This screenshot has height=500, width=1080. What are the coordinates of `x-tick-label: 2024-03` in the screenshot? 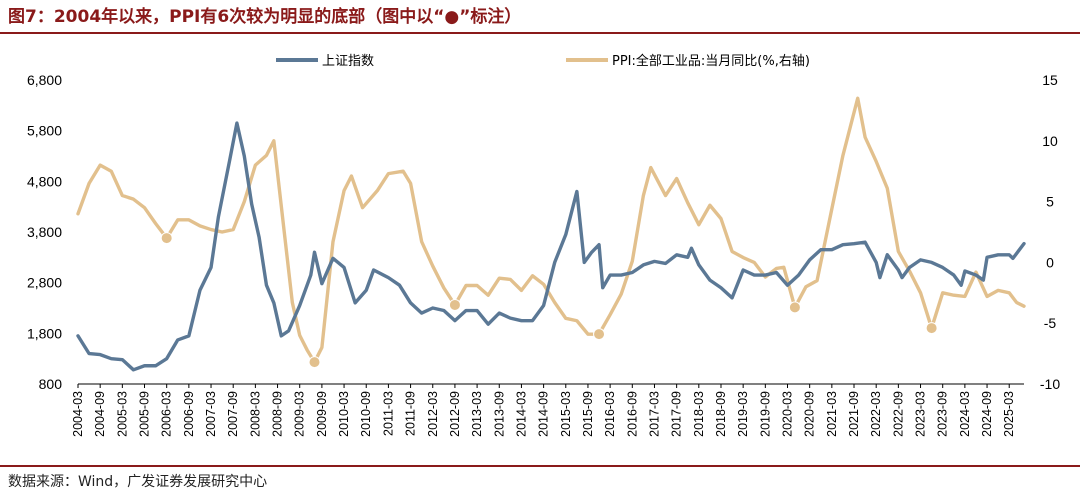 It's located at (965, 414).